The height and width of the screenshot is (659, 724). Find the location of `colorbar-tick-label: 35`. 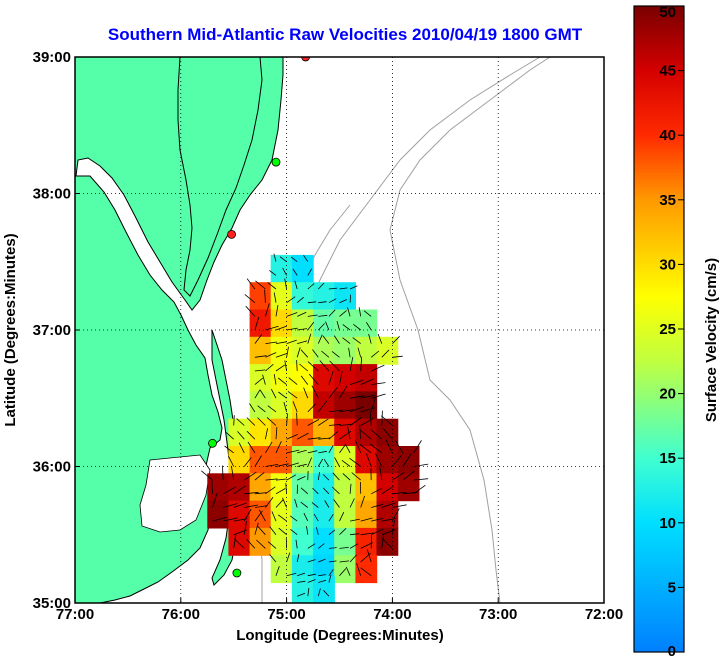

colorbar-tick-label: 35 is located at coordinates (667, 200).